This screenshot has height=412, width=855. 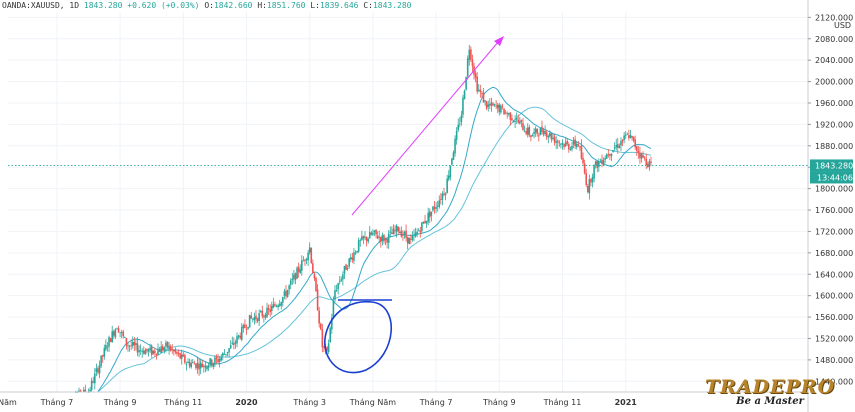 I want to click on low-label: L:, so click(x=315, y=5).